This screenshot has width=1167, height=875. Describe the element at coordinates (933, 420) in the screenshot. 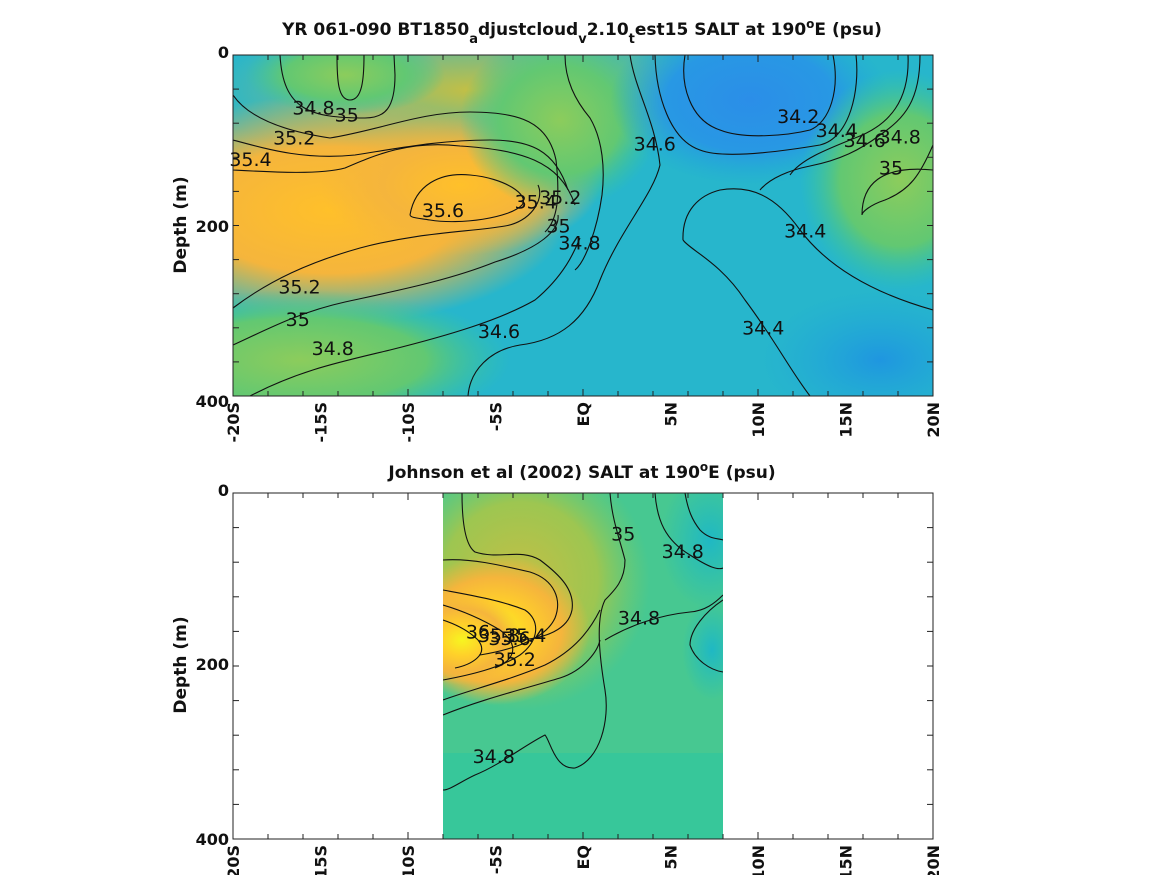

I see `top-xtick-label: 20N` at that location.